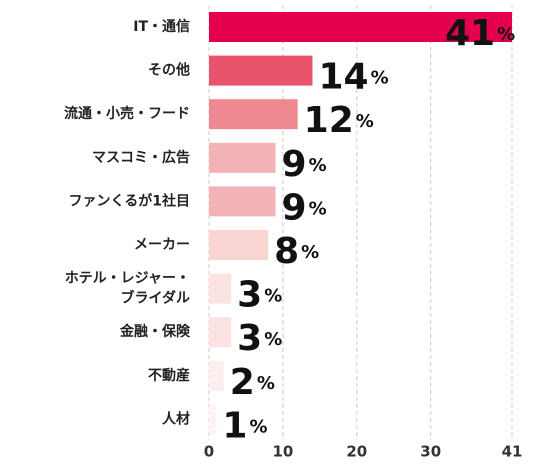 The image size is (550, 467). I want to click on category-label: 金融・保険, so click(155, 331).